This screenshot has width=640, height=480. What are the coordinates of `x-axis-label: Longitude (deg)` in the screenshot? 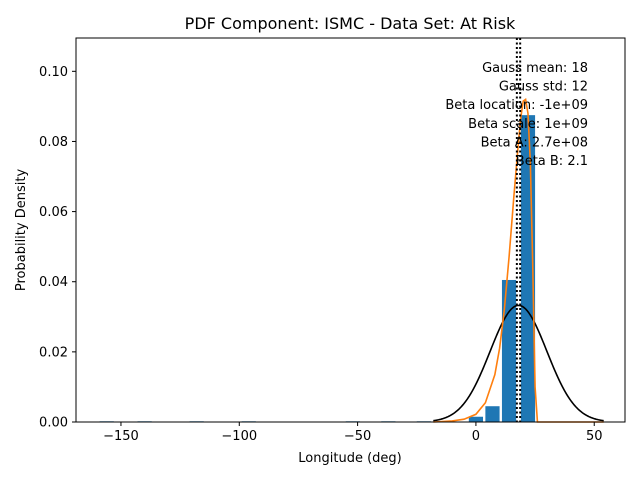 It's located at (349, 458).